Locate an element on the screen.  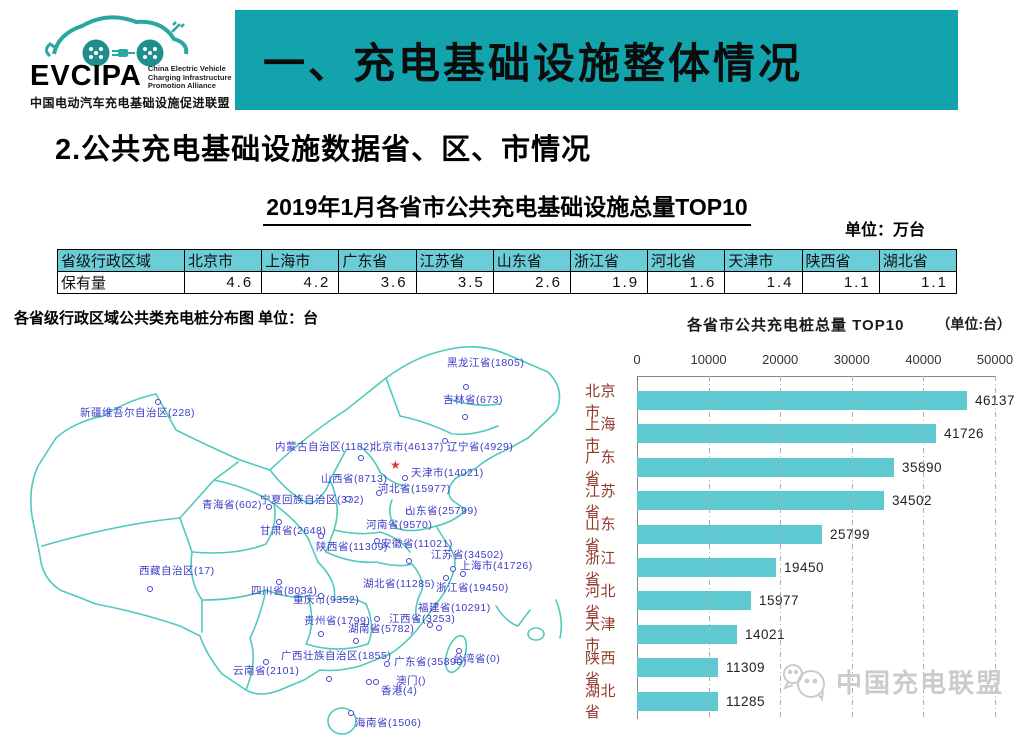
map-title: 各省级行政区域公共类充电桩分布图 单位：台 is located at coordinates (166, 318).